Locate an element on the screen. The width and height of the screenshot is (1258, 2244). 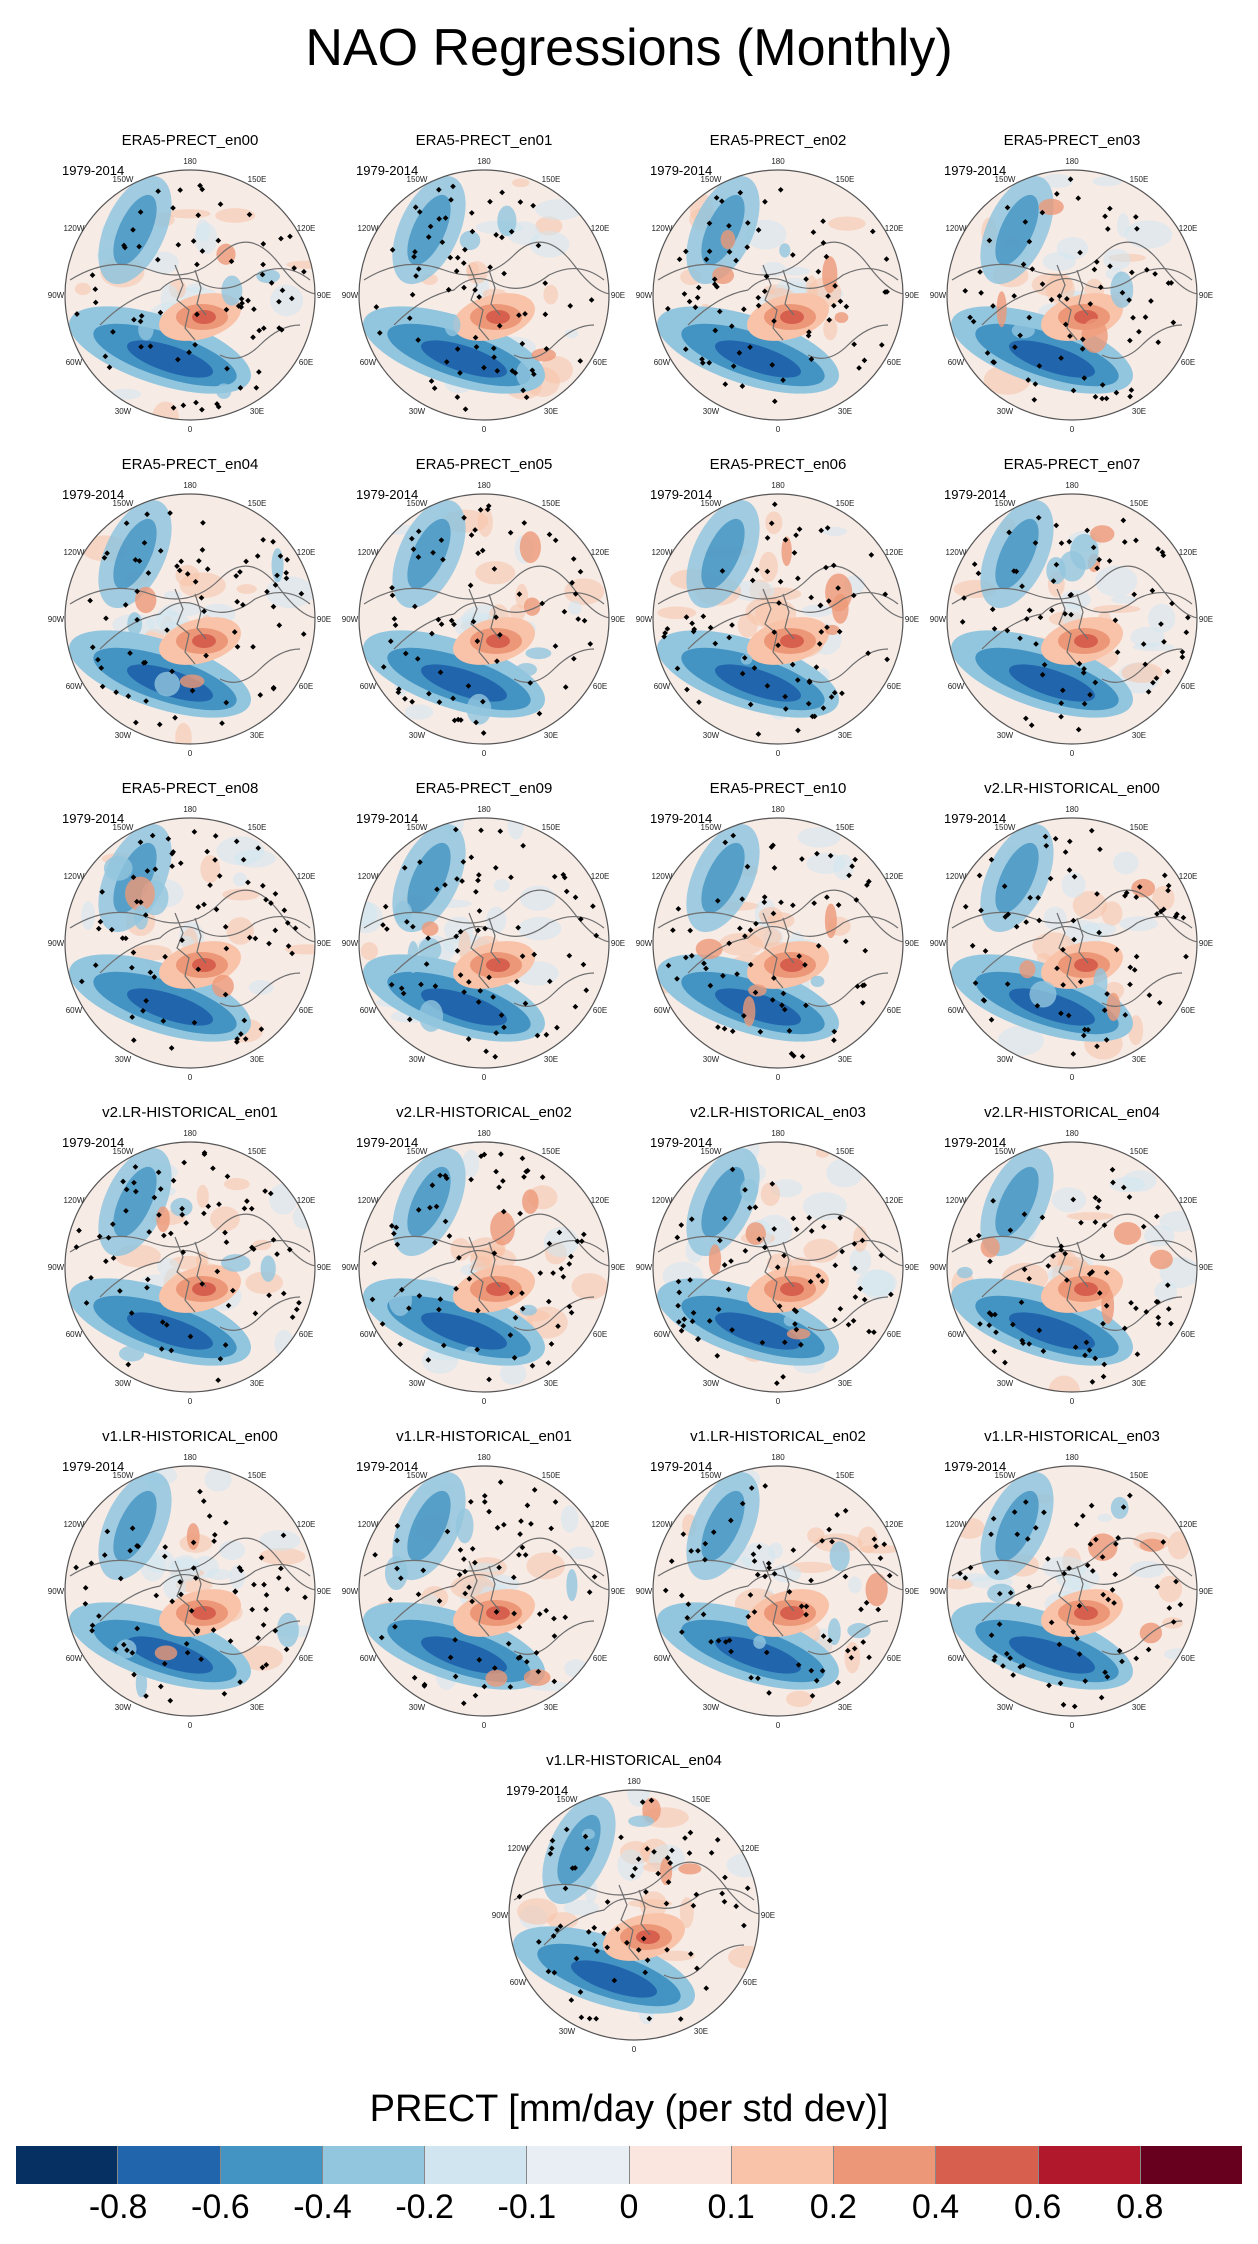
panel-title: v2.LR-HISTORICAL_en04 is located at coordinates (1072, 1112).